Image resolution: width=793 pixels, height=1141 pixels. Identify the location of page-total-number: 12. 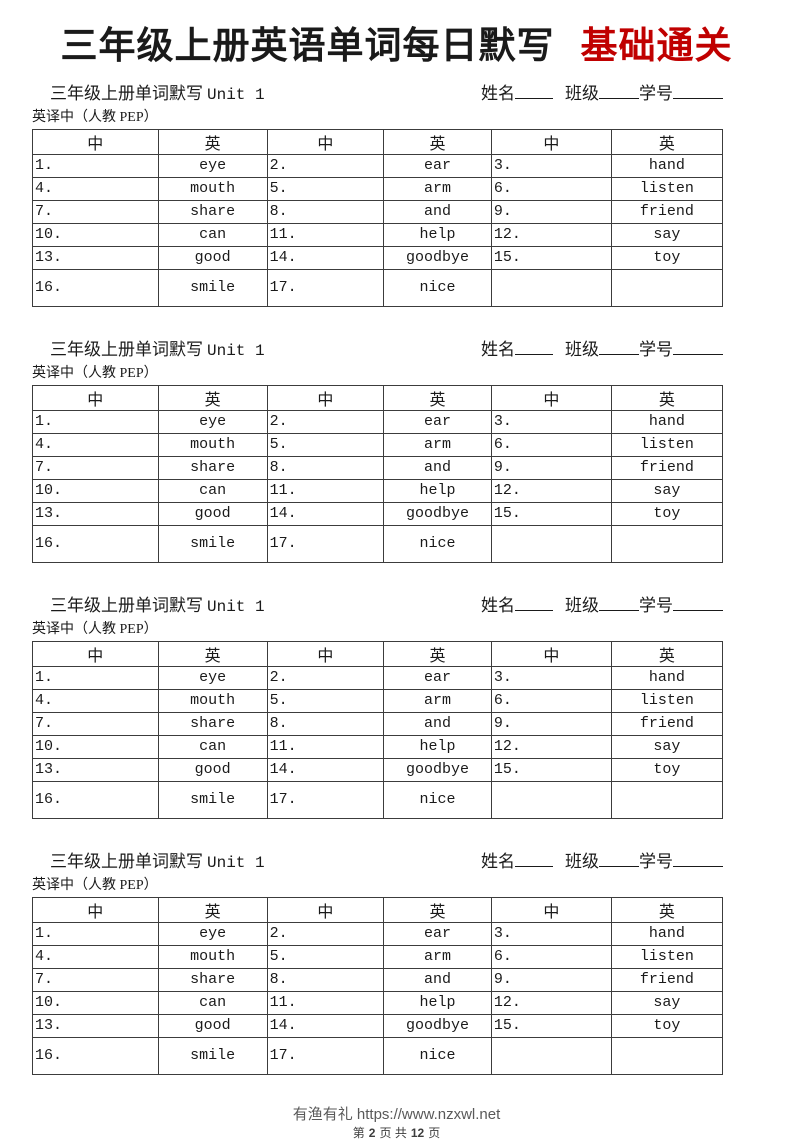
(417, 1132).